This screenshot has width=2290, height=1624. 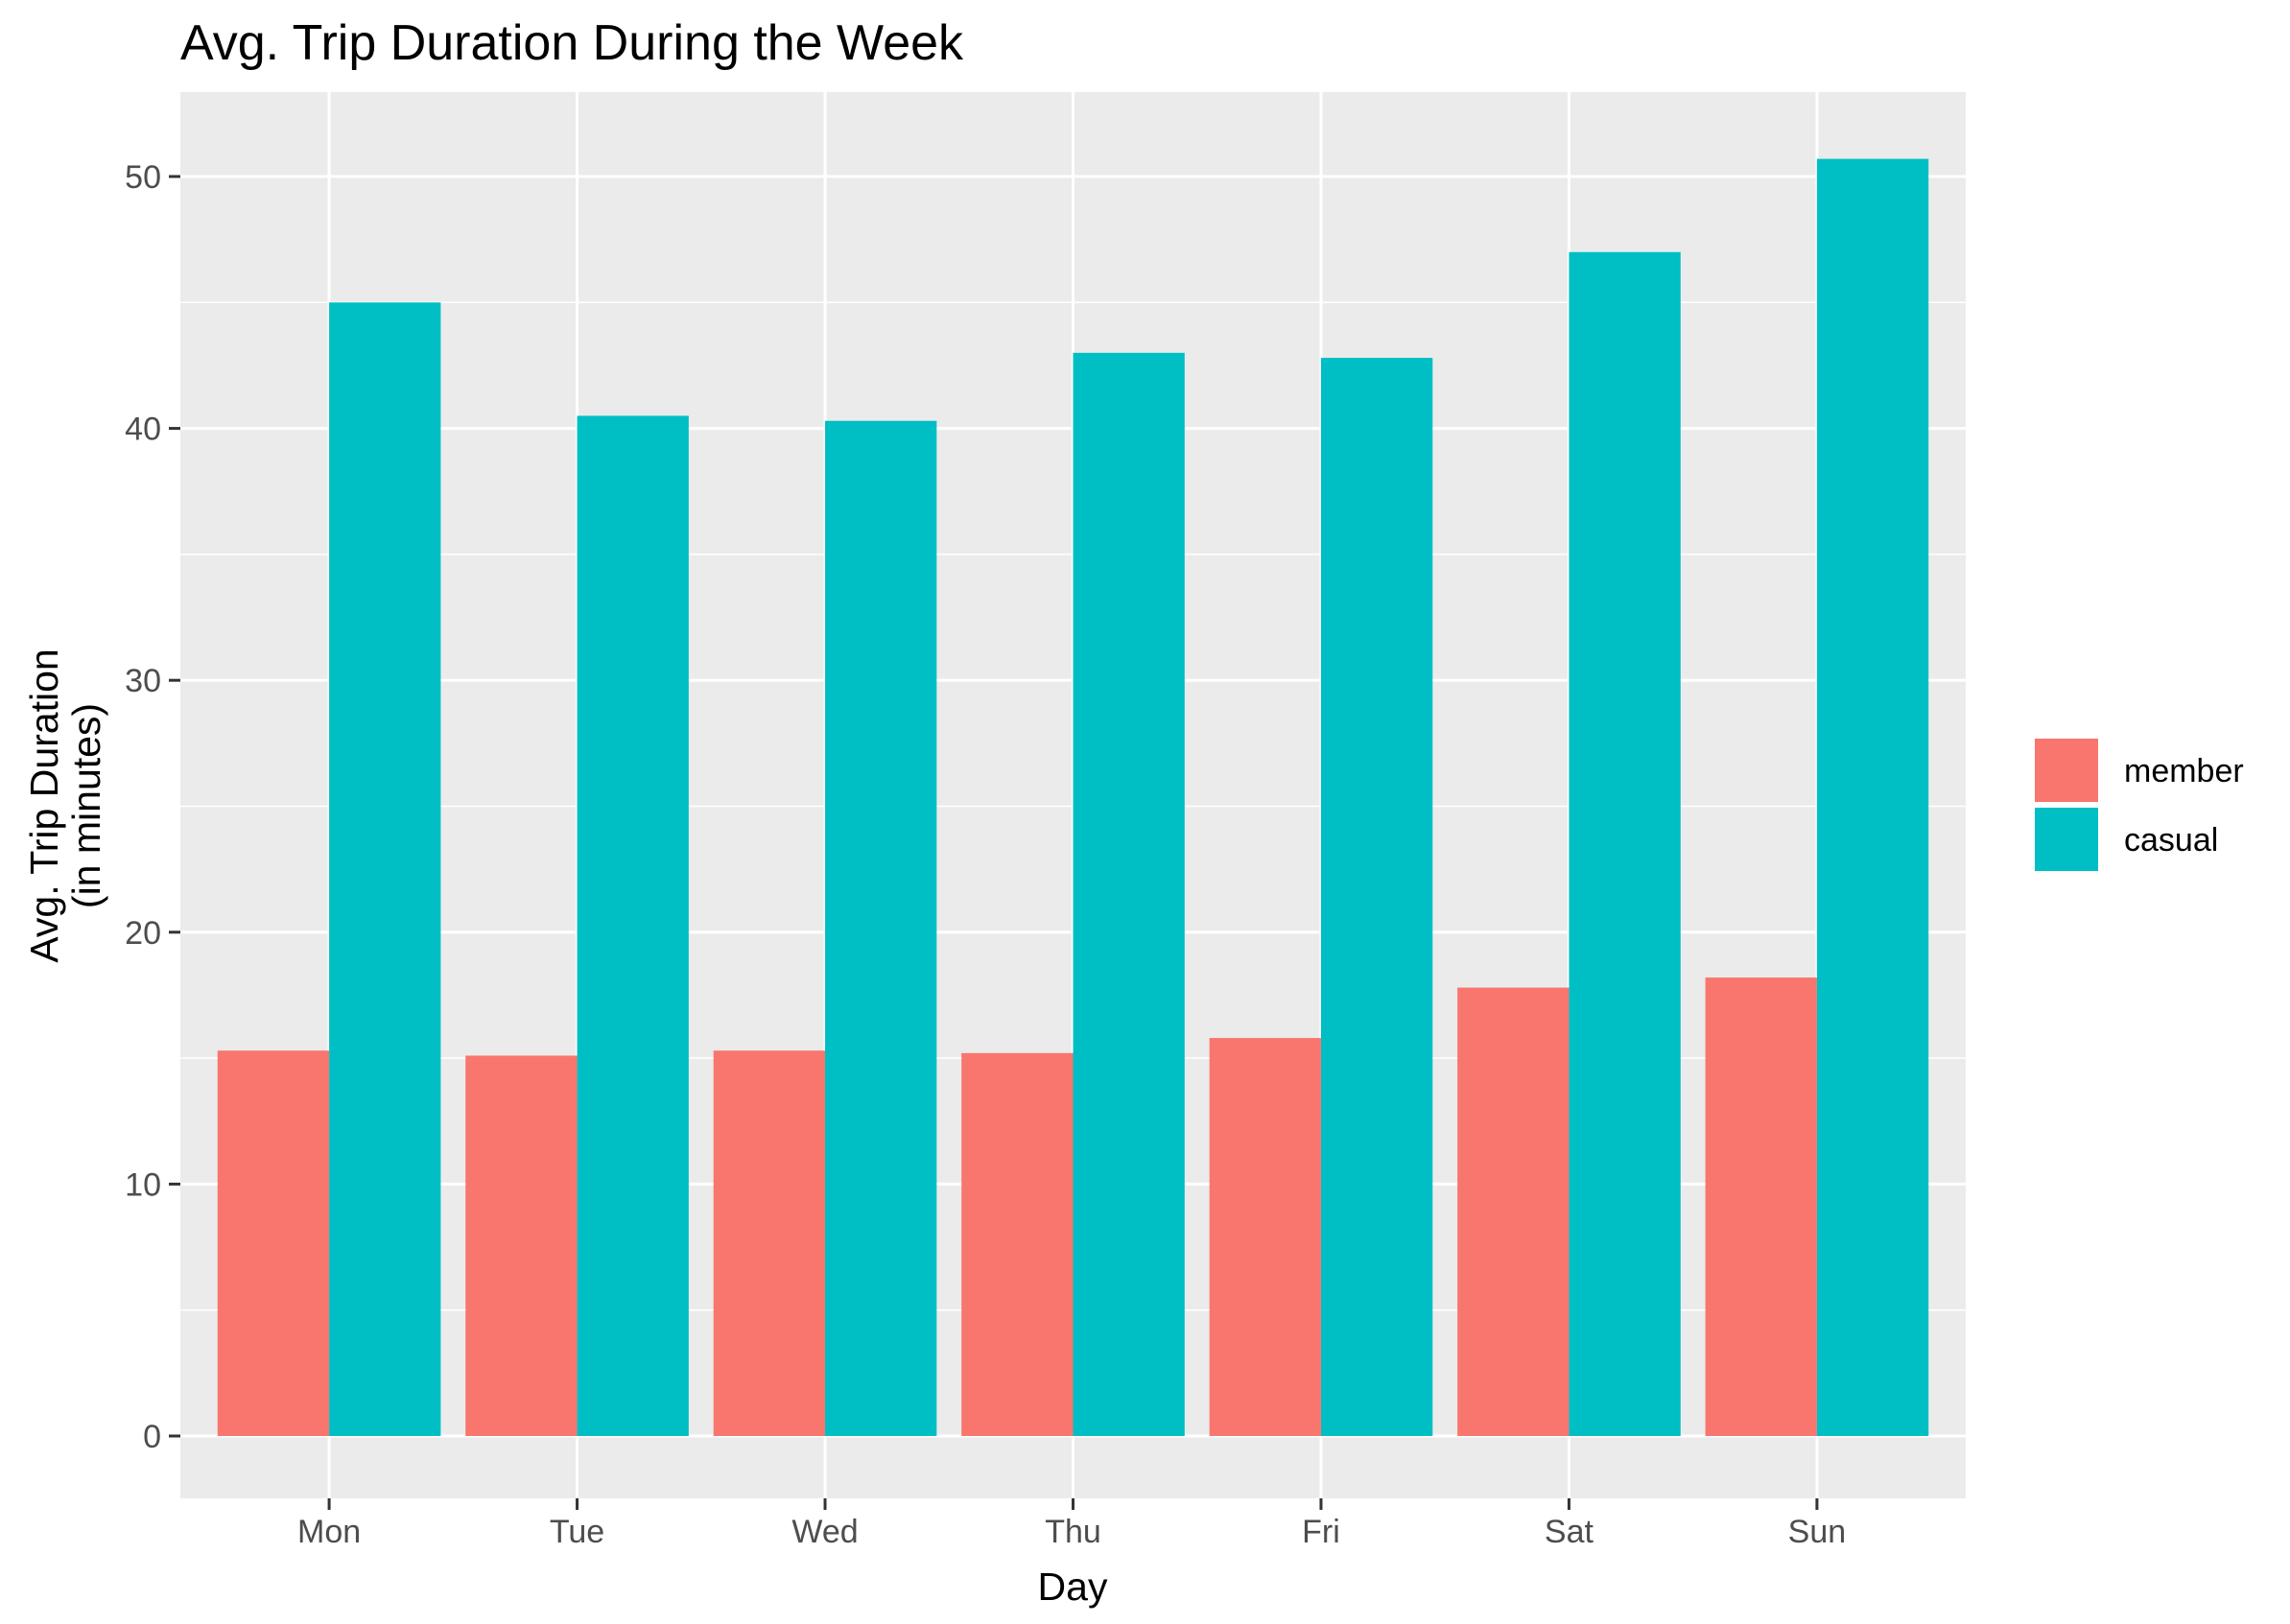 I want to click on x-tick-label: Thu, so click(x=1073, y=1532).